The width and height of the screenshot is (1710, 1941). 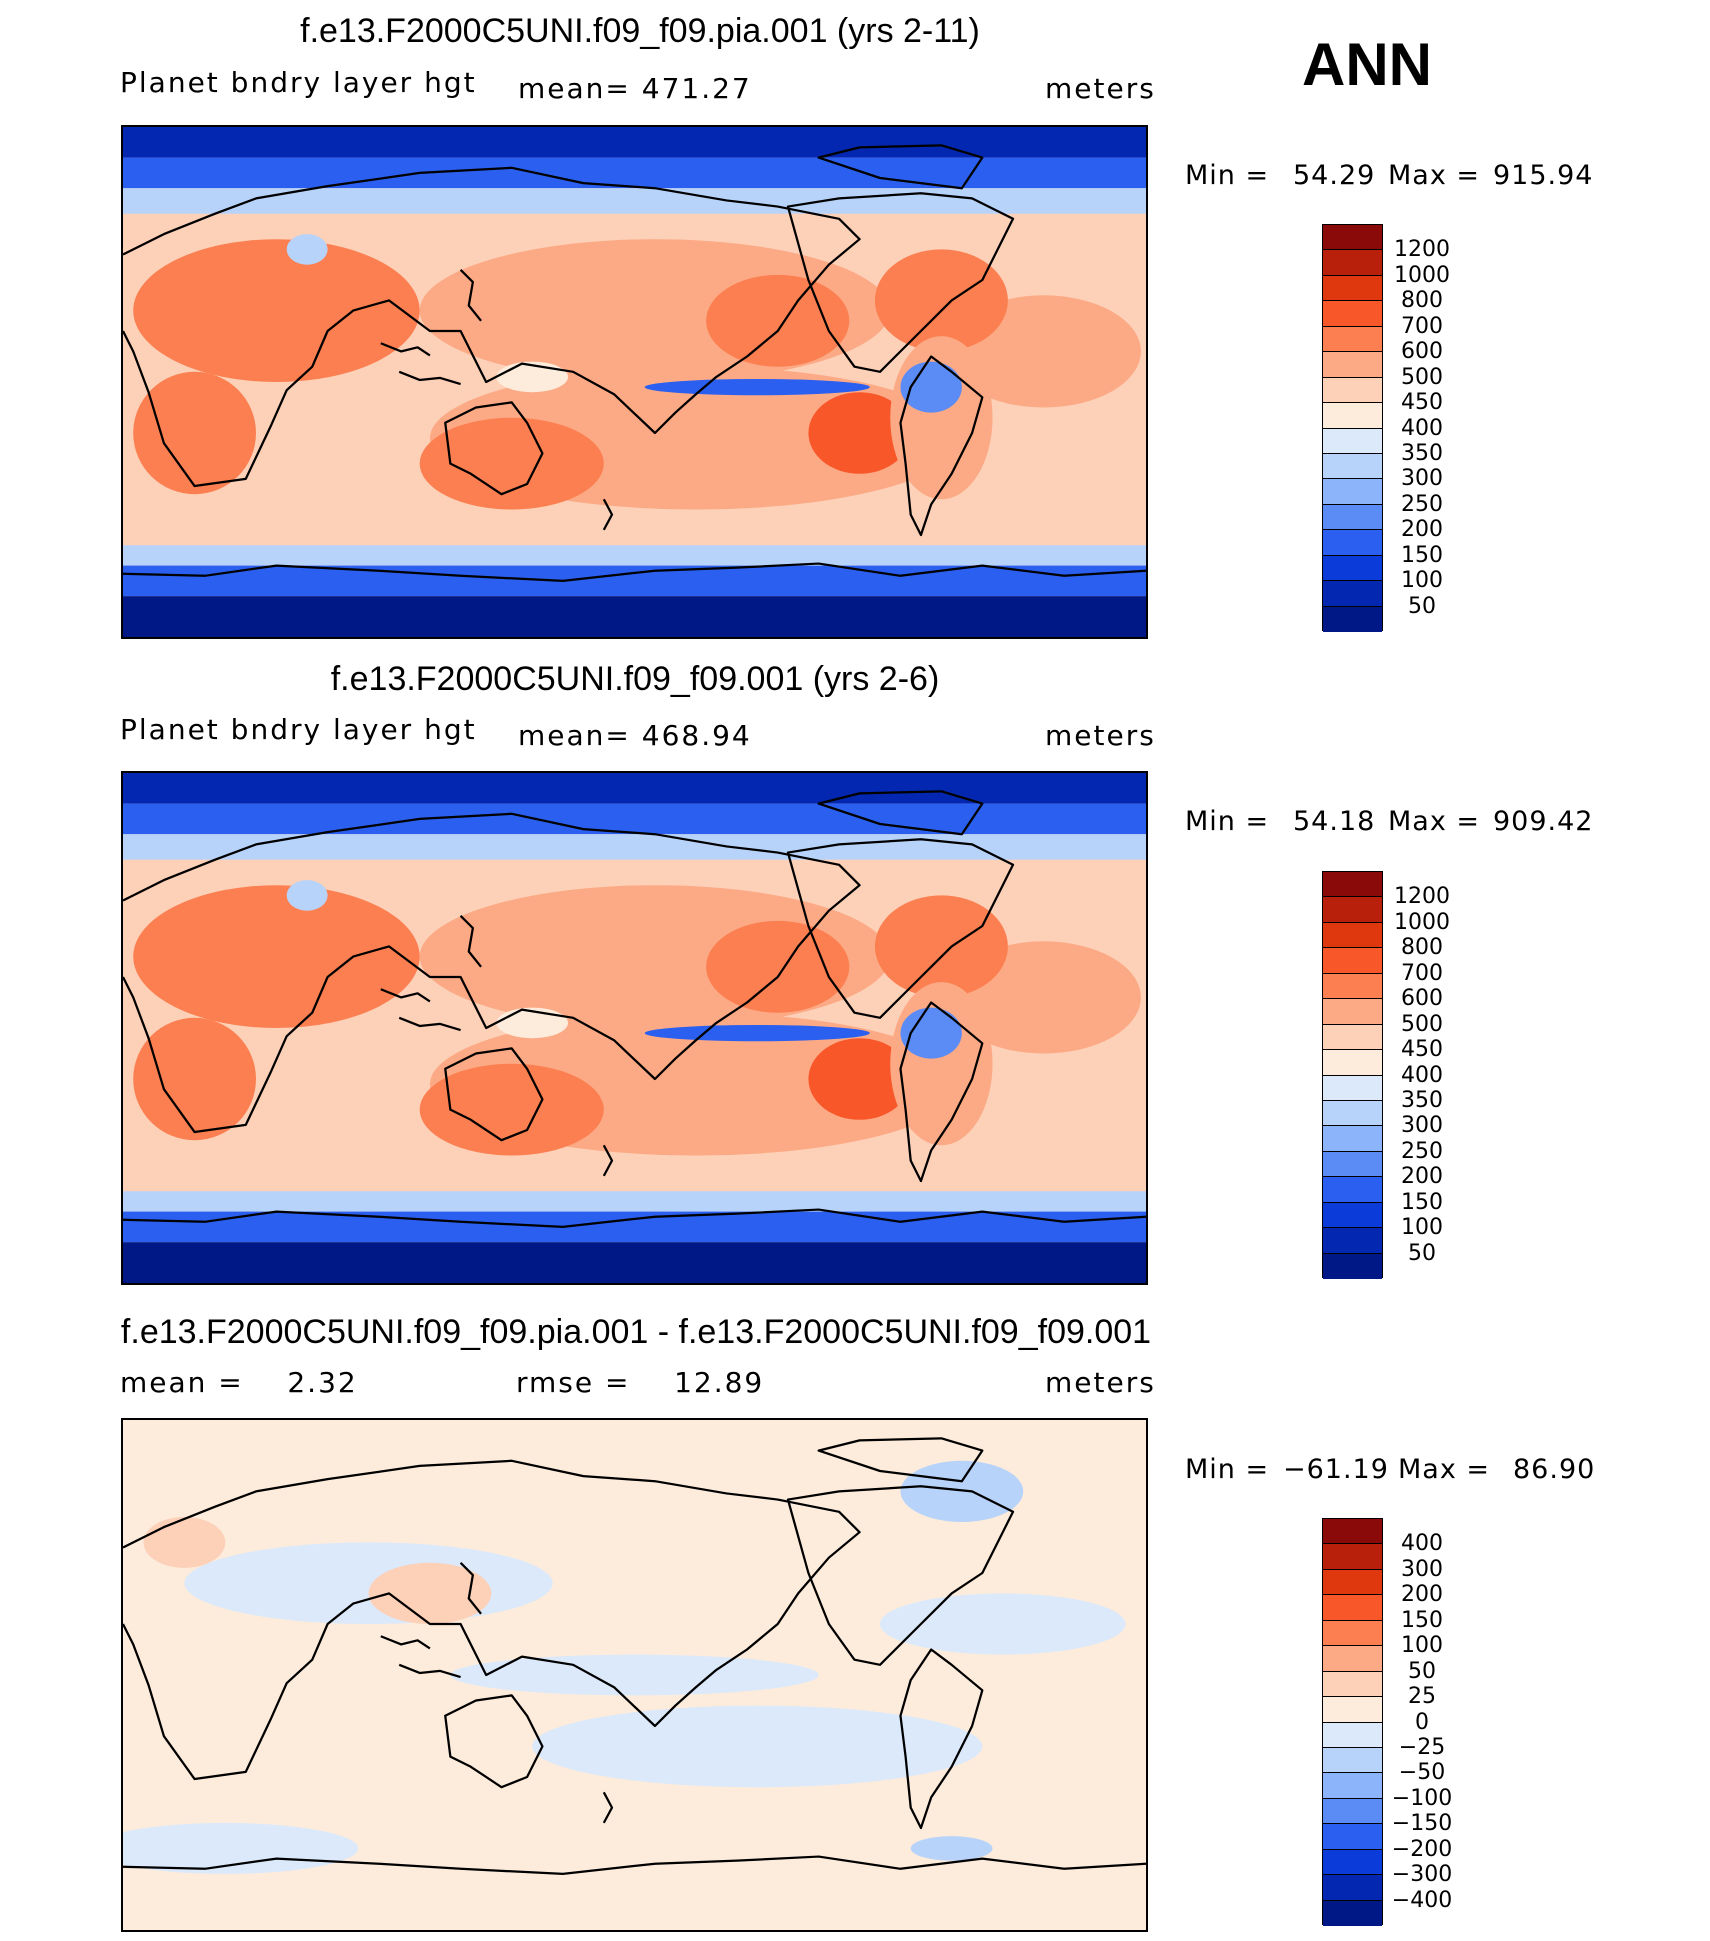 I want to click on colorbar-tick-label: −100, so click(x=1422, y=1798).